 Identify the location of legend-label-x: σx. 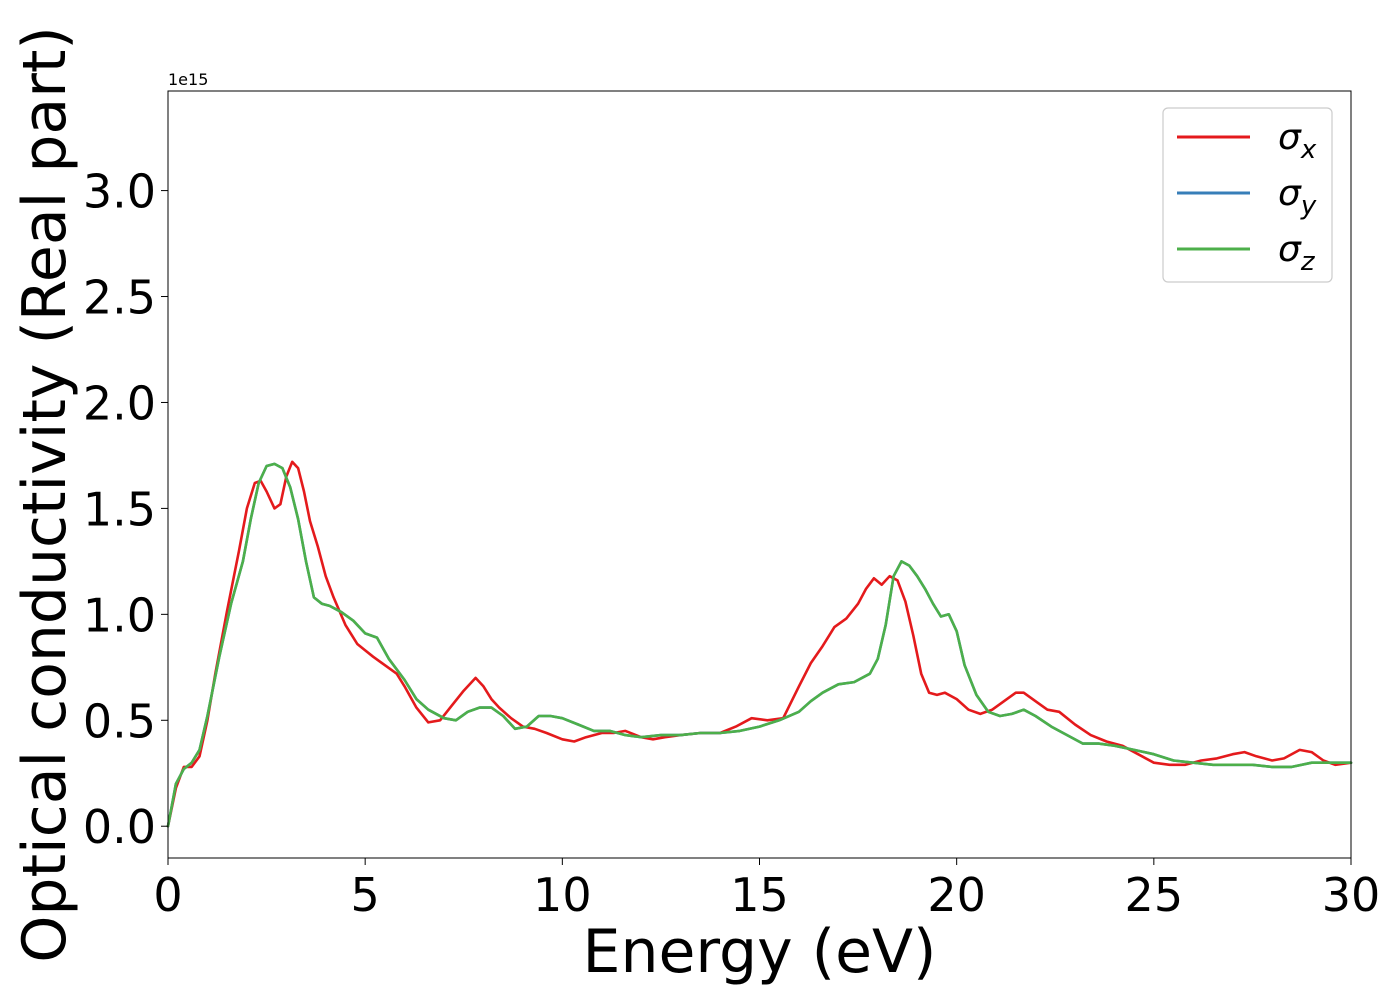
(1297, 141).